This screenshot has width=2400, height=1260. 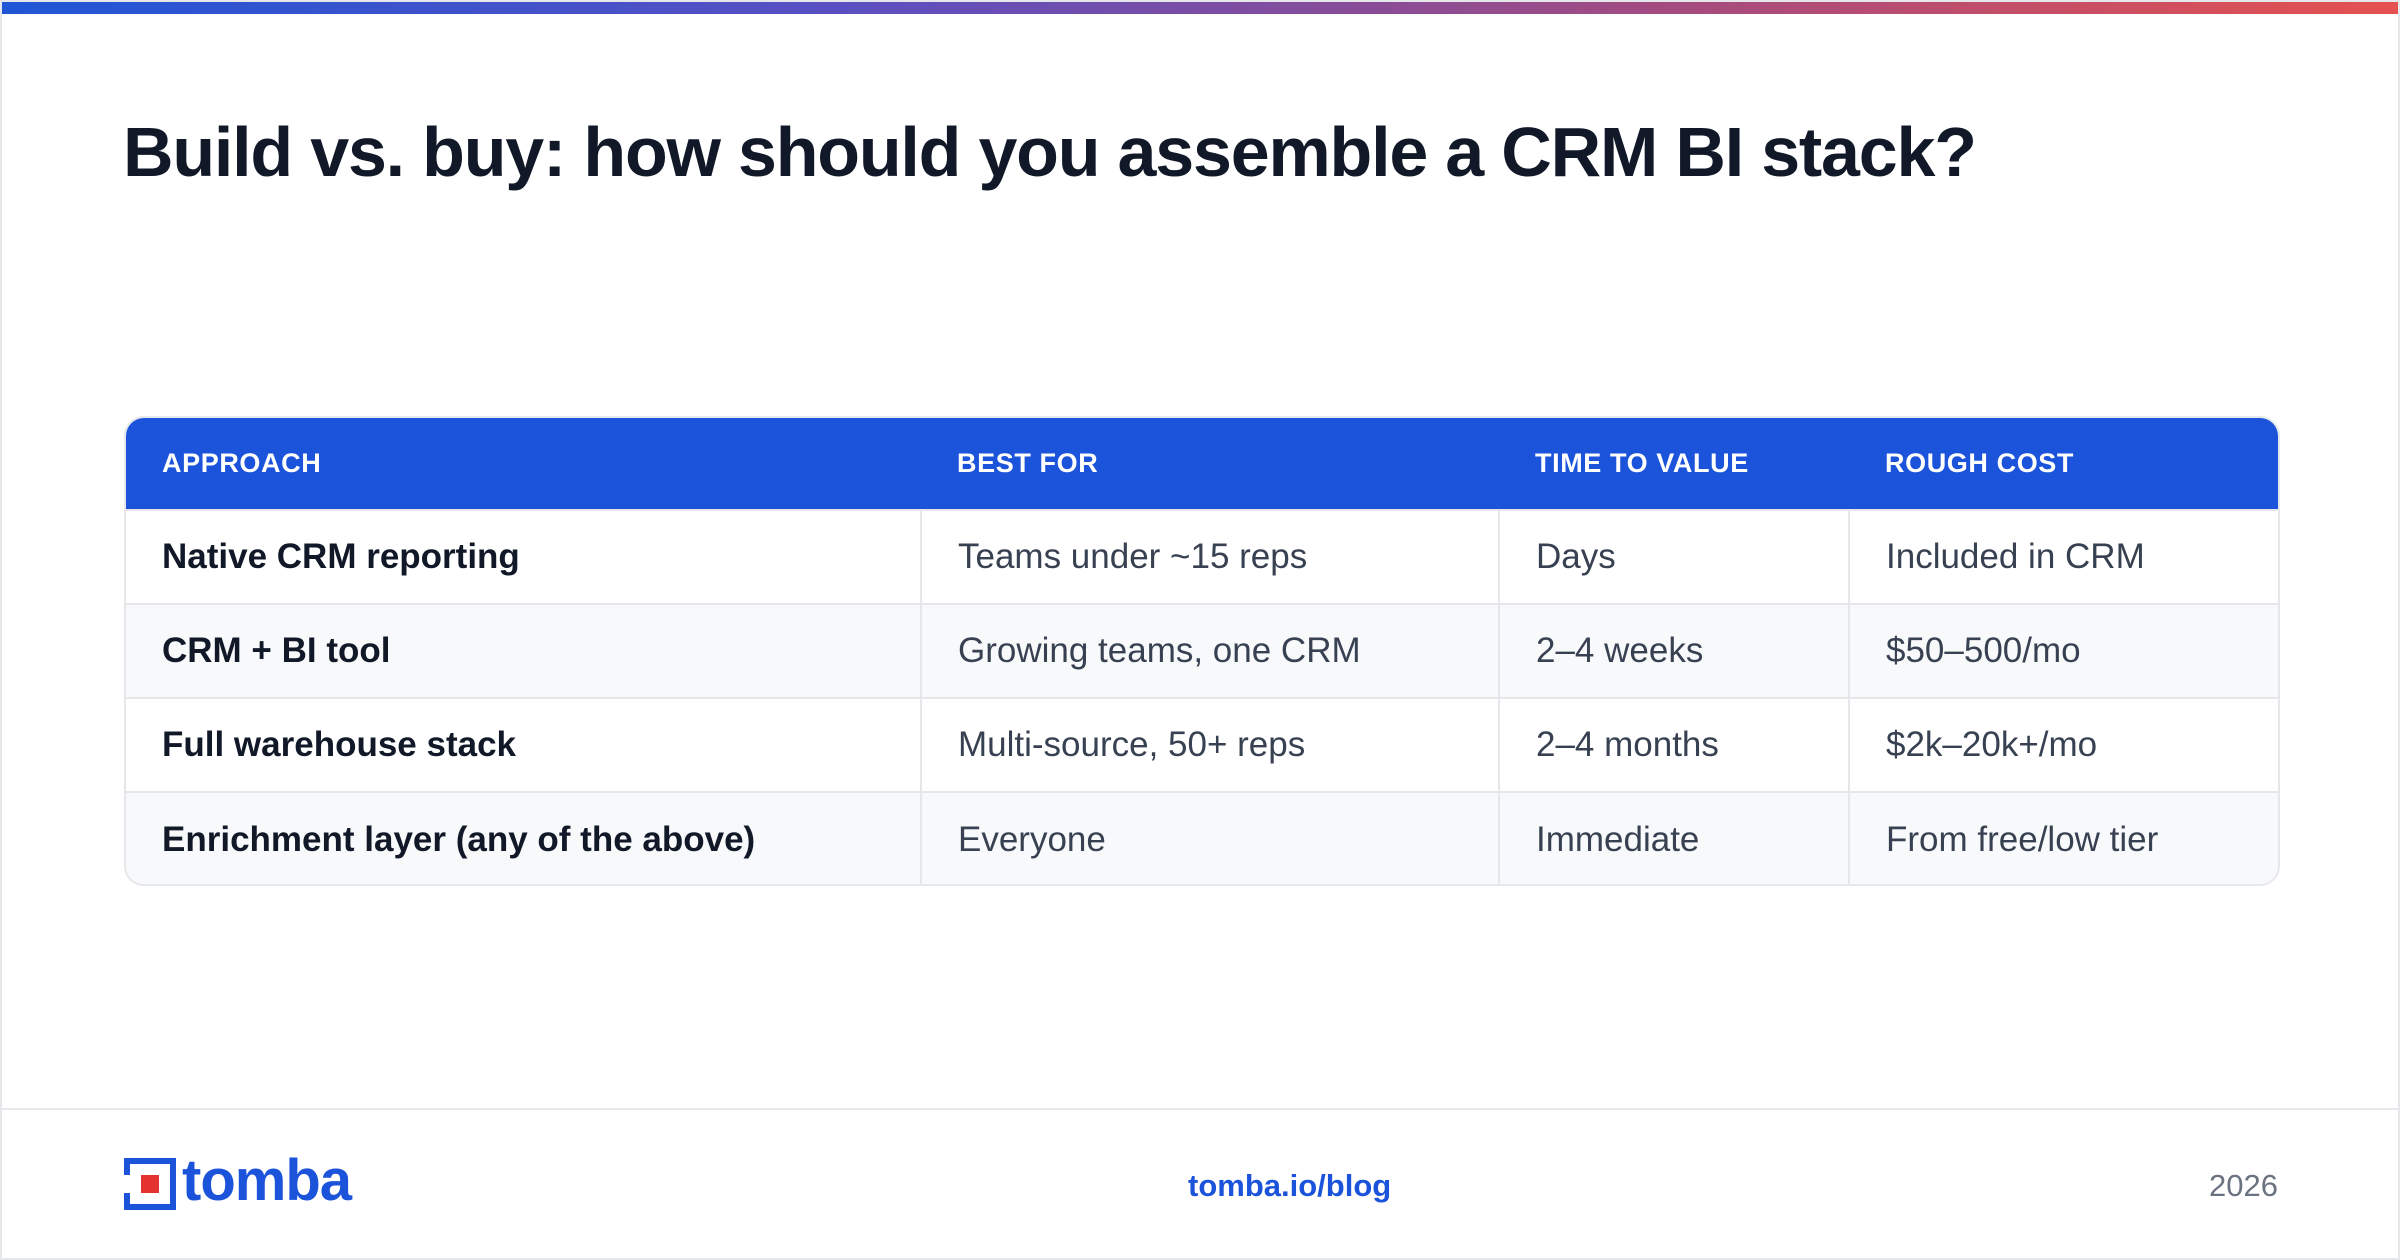 I want to click on header-time-to-value: TIME TO VALUE, so click(x=1674, y=464).